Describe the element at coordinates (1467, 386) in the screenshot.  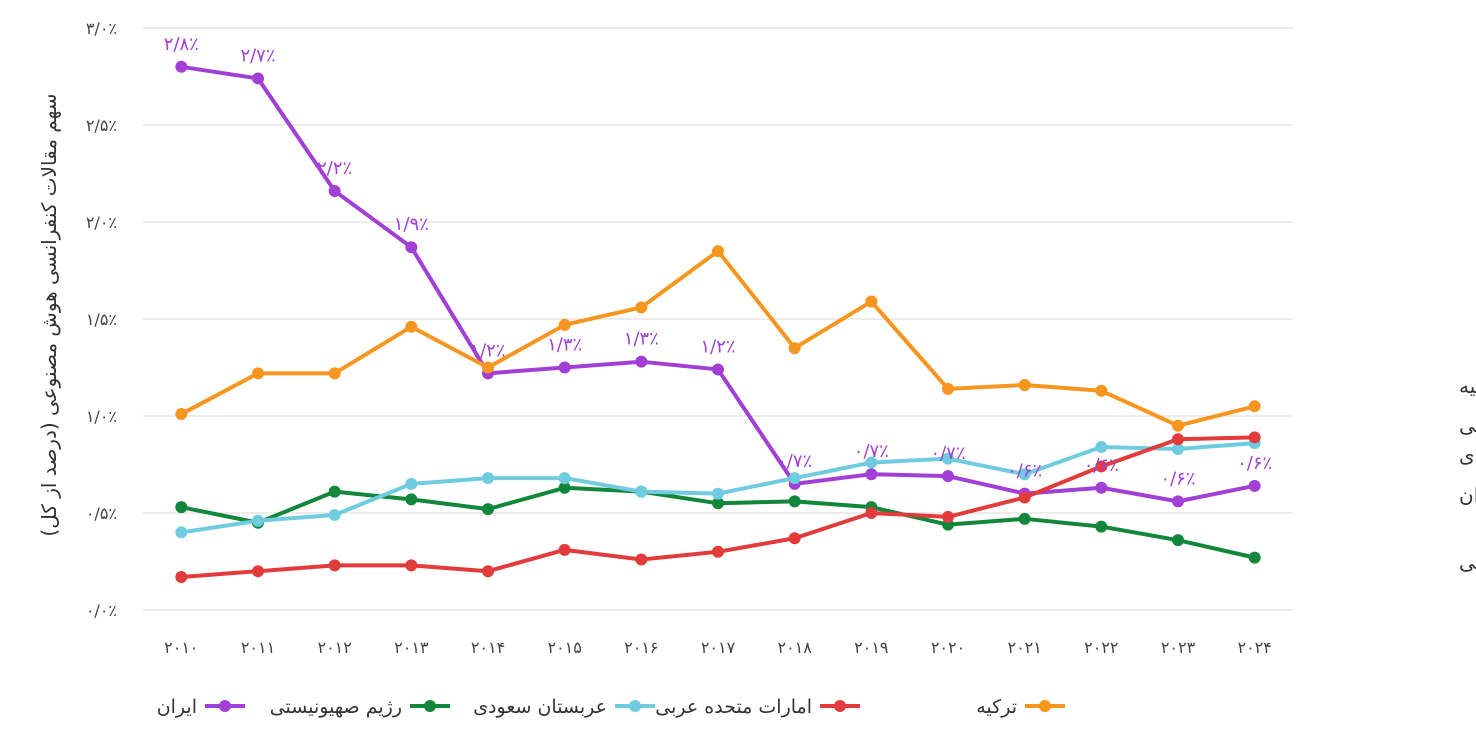
I see `end-label: ترکیه` at that location.